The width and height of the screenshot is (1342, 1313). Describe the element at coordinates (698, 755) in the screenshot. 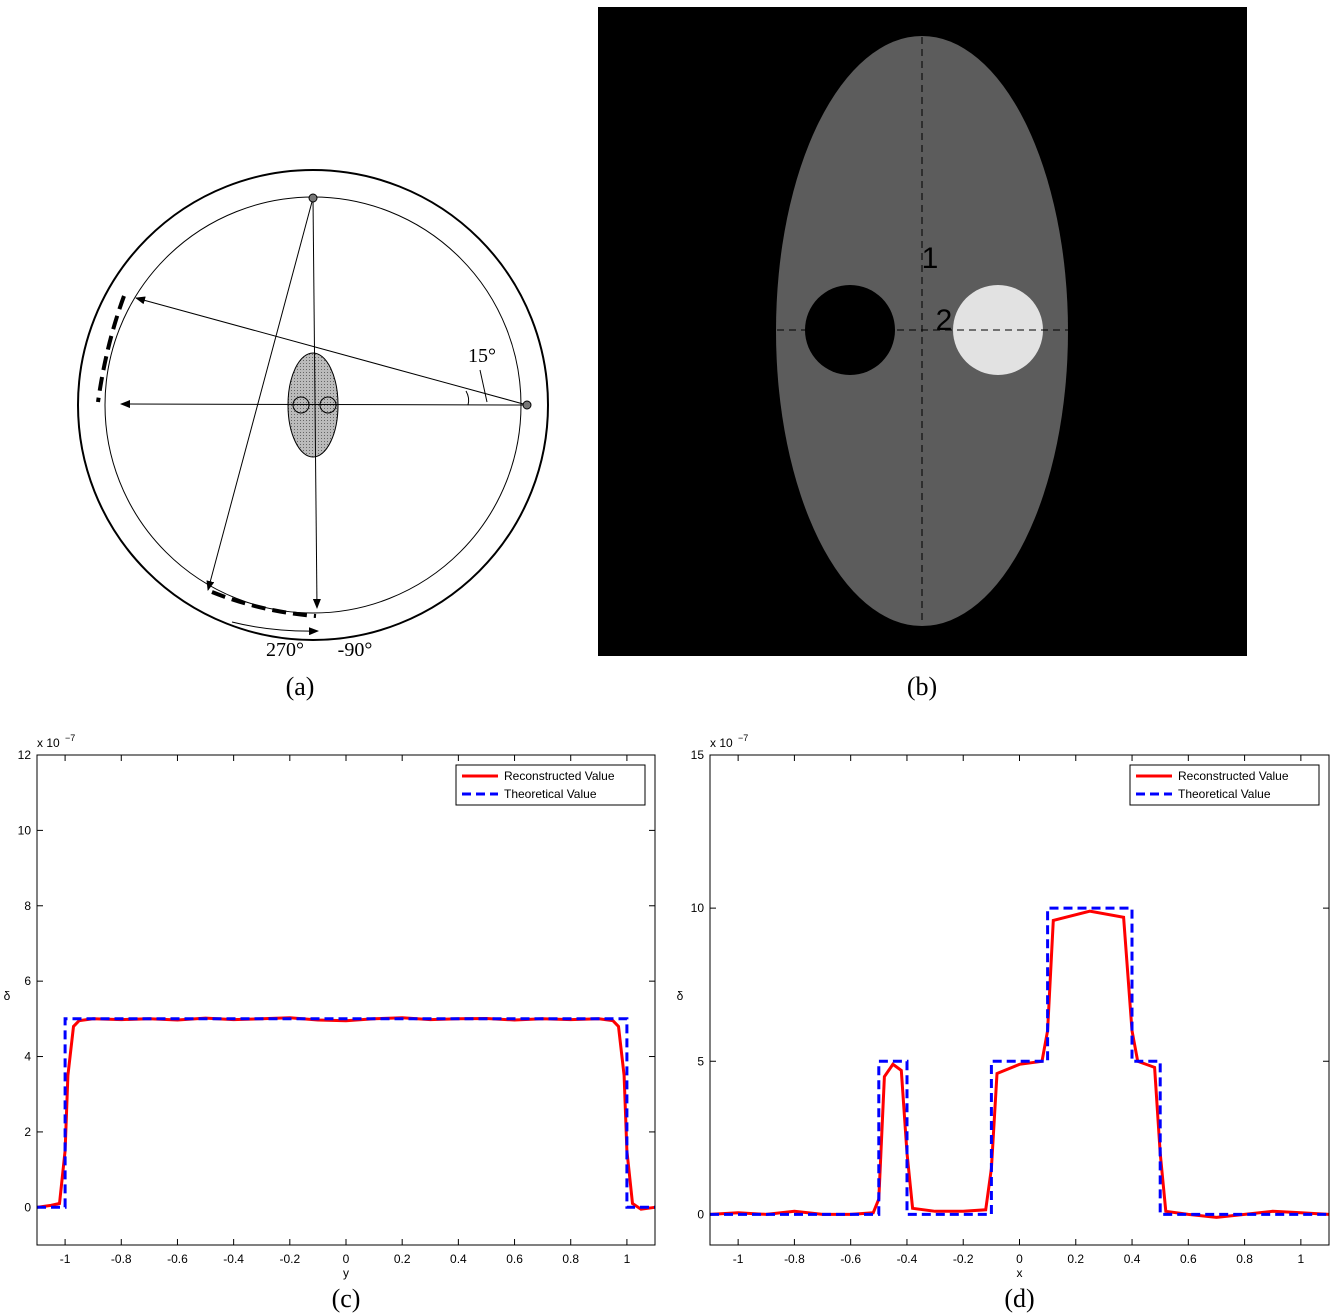

I see `y-tick-label: 15` at that location.